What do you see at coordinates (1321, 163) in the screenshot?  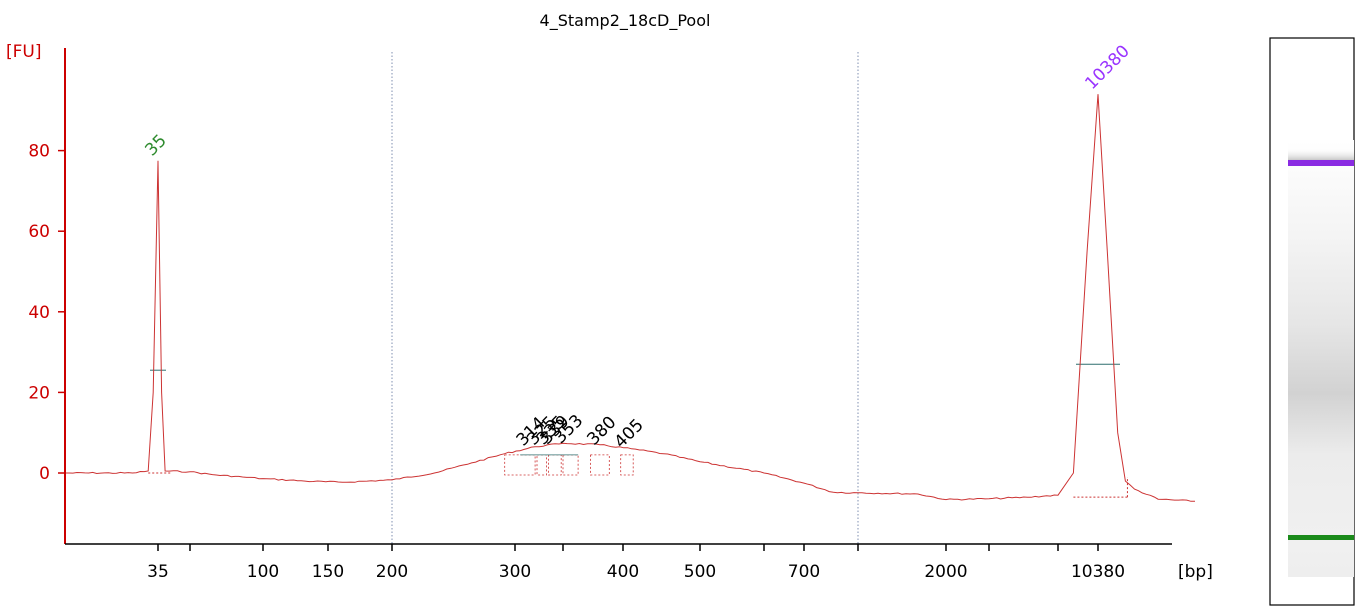 I see `gel-band-upper-marker` at bounding box center [1321, 163].